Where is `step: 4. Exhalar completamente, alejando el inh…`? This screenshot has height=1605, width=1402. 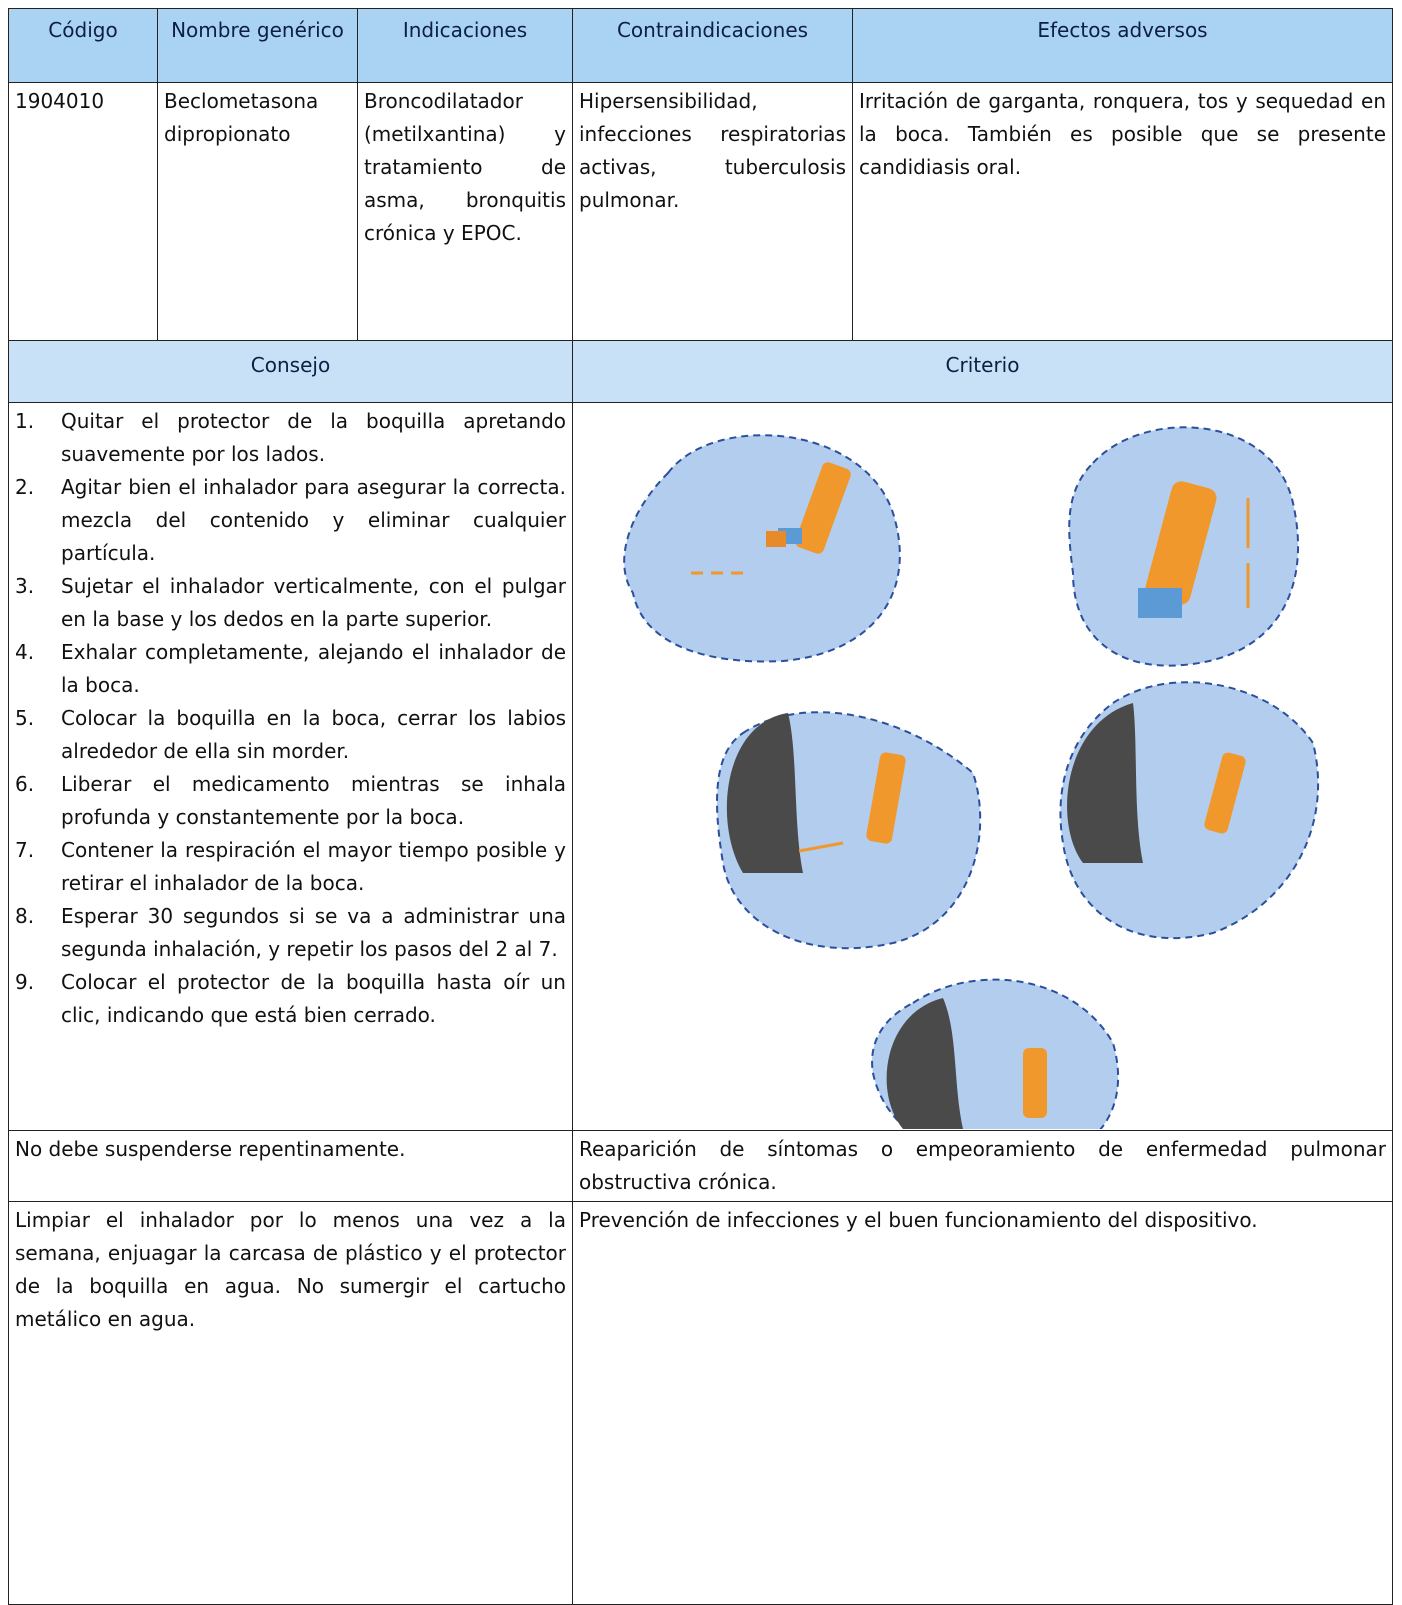 step: 4. Exhalar completamente, alejando el inh… is located at coordinates (290, 669).